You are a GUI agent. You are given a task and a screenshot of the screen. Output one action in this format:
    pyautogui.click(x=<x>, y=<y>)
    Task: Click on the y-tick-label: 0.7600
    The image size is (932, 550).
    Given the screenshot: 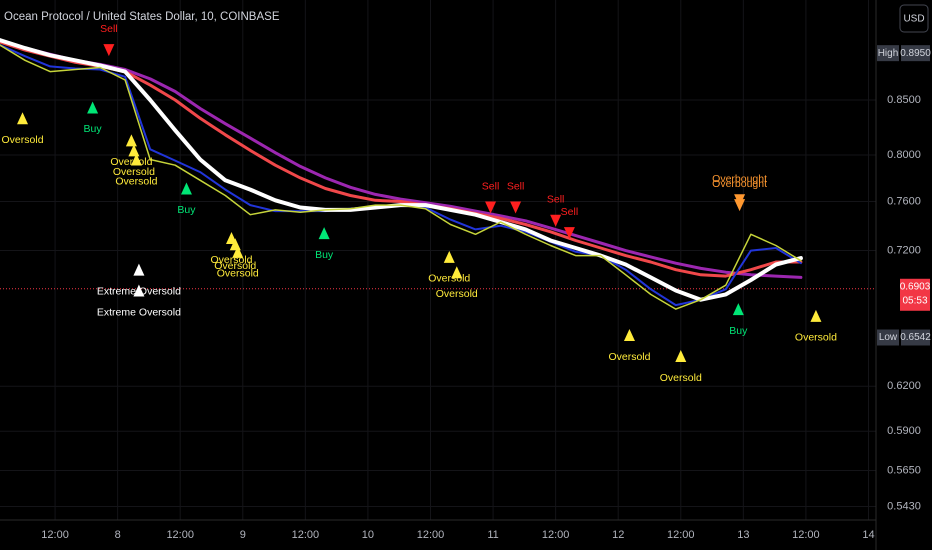 What is the action you would take?
    pyautogui.click(x=904, y=201)
    